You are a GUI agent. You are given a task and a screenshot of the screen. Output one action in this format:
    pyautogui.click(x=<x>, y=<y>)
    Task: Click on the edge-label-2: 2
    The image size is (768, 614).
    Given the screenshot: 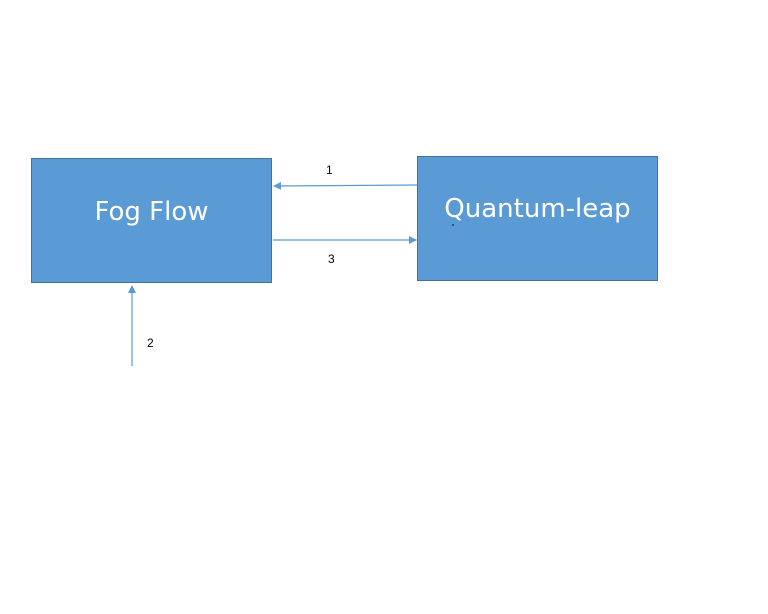 What is the action you would take?
    pyautogui.click(x=150, y=343)
    